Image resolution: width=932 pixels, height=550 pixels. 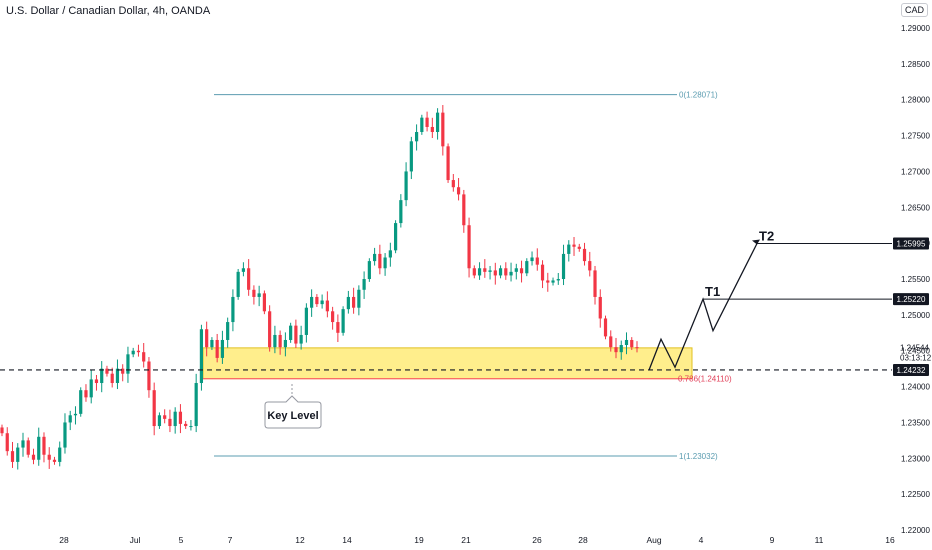 I want to click on currency-label: CAD, so click(x=915, y=10).